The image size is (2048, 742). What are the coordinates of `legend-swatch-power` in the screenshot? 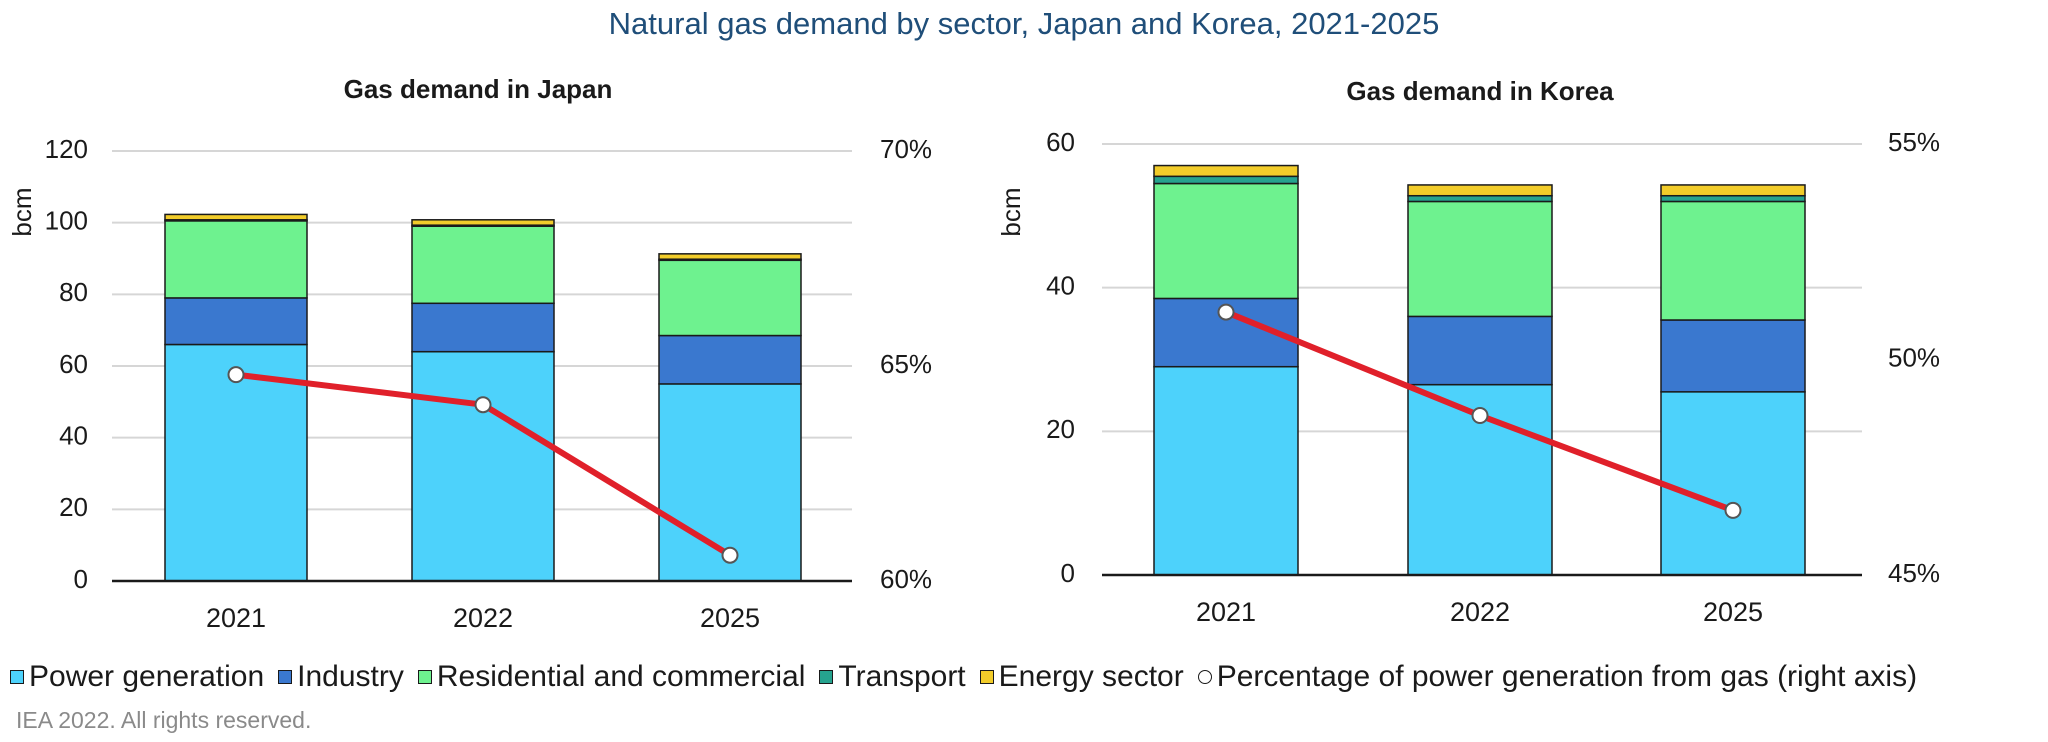 It's located at (17, 677).